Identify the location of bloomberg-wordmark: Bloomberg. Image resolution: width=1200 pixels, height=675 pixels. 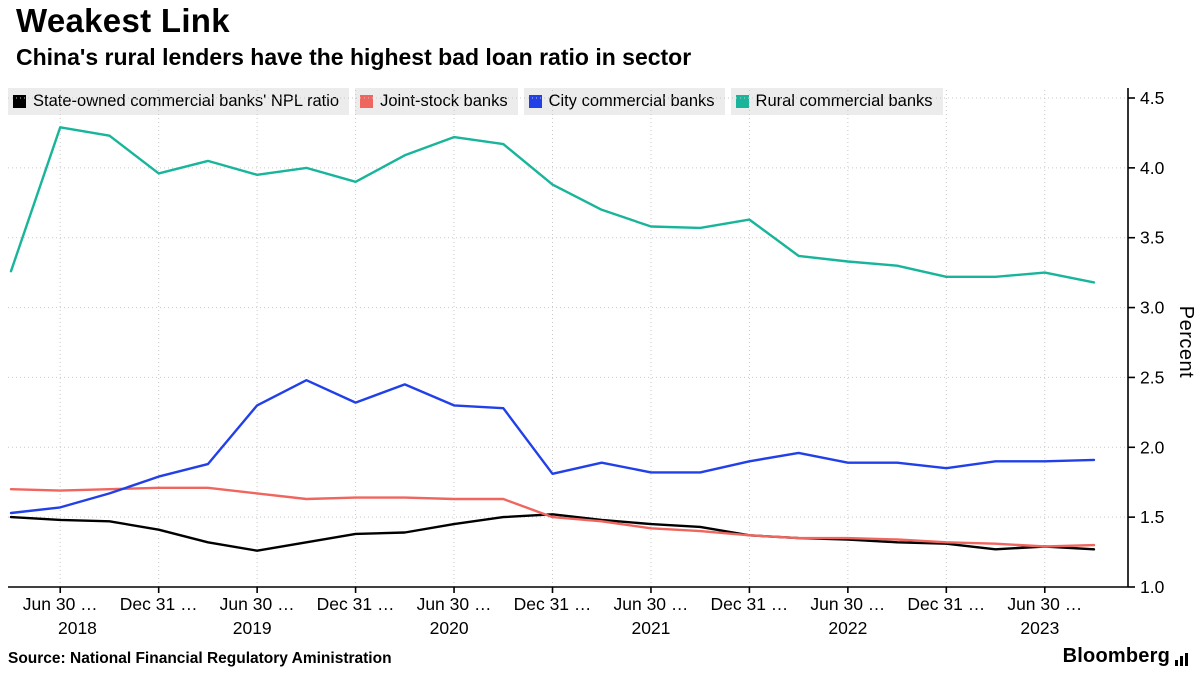
(1116, 656).